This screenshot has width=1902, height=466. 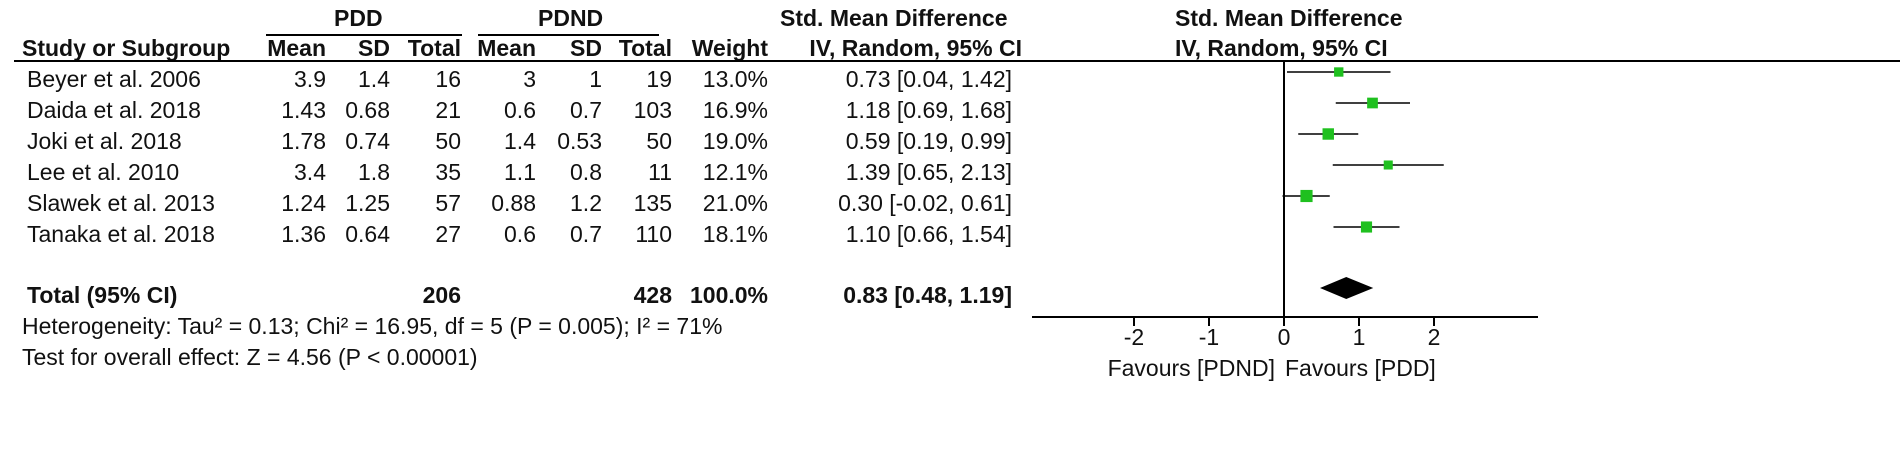 I want to click on total-pdd: 50, so click(x=448, y=141).